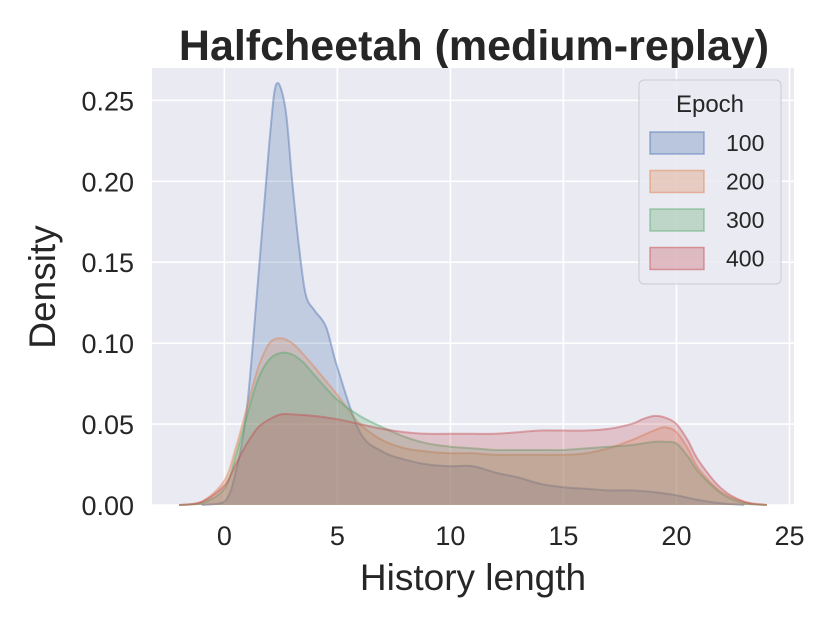  I want to click on legend-label-100: 100, so click(745, 143).